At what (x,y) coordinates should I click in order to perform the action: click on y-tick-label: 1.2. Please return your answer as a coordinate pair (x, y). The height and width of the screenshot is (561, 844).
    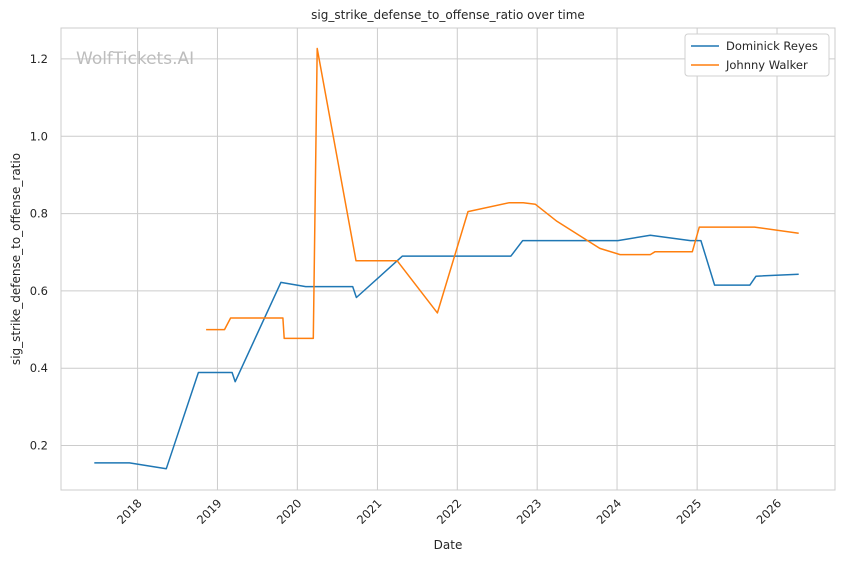
    Looking at the image, I should click on (39, 59).